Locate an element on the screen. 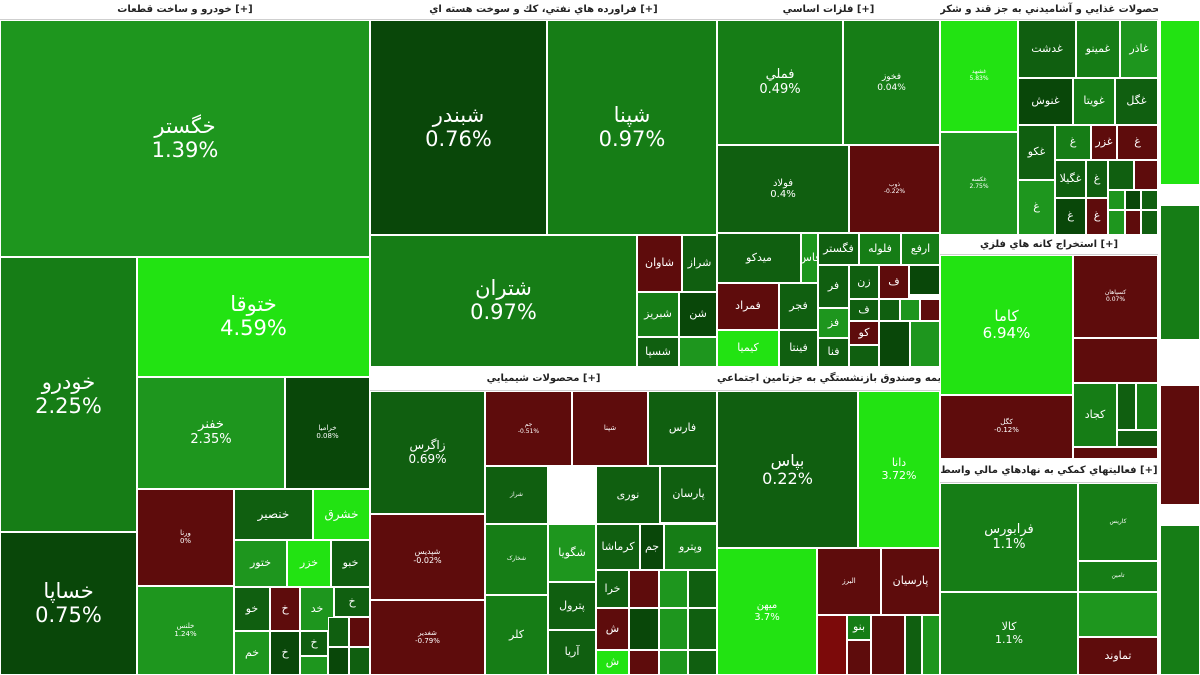 The width and height of the screenshot is (1200, 675). treemap-tile: خلنس 1.24% is located at coordinates (185, 630).